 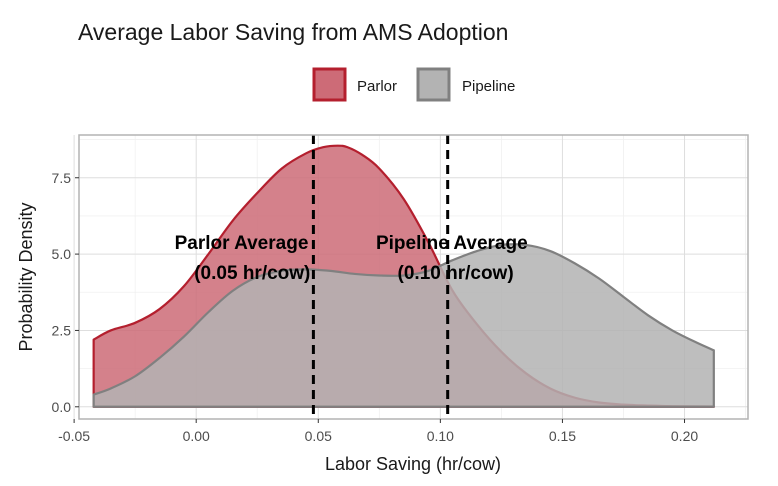 What do you see at coordinates (65, 292) in the screenshot?
I see `y-axis-ticks: 0.0 2.5 5.0 7.5` at bounding box center [65, 292].